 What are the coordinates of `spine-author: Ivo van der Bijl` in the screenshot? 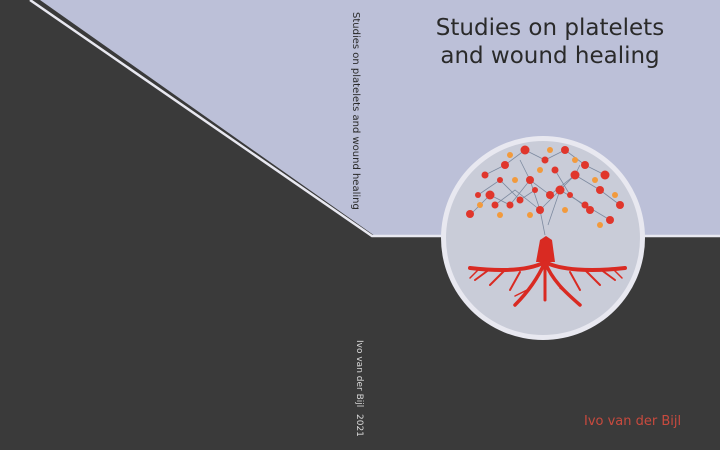 It's located at (359, 374).